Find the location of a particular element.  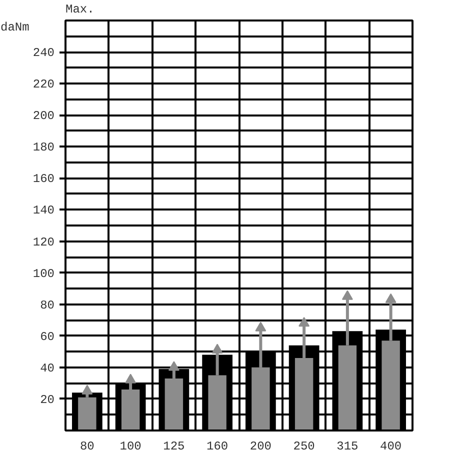

y-tick-label: 100 is located at coordinates (43, 273).